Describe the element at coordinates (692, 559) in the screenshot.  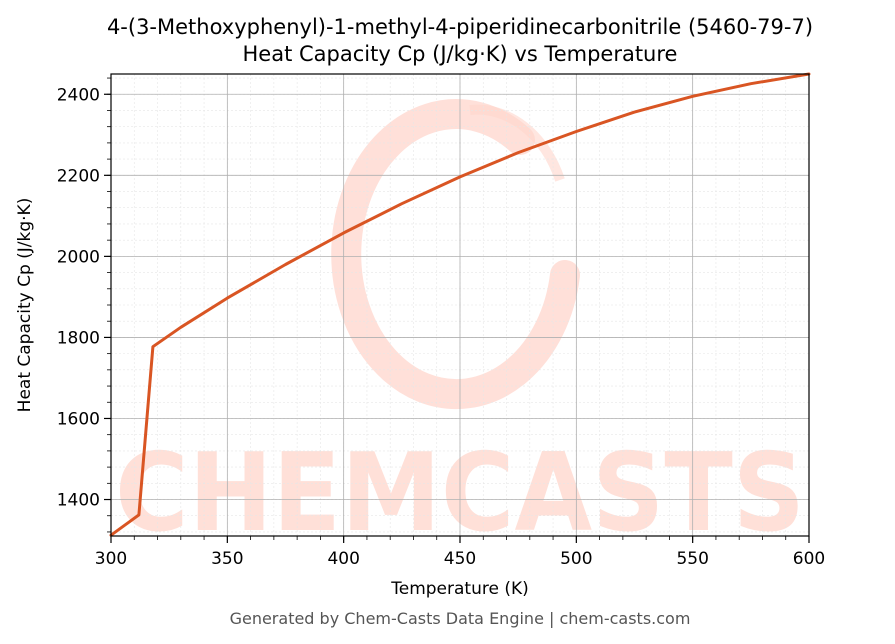
I see `x-tick-label: 550` at that location.